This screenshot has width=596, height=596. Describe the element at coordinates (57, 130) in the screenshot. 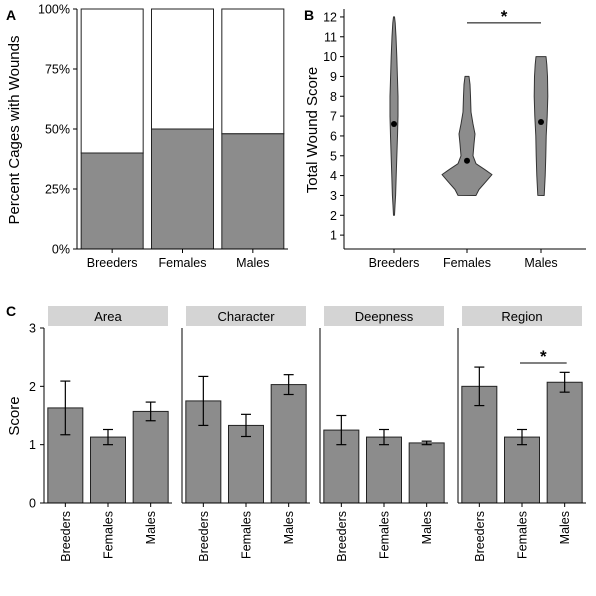

I see `y-tick-label: 50%` at that location.